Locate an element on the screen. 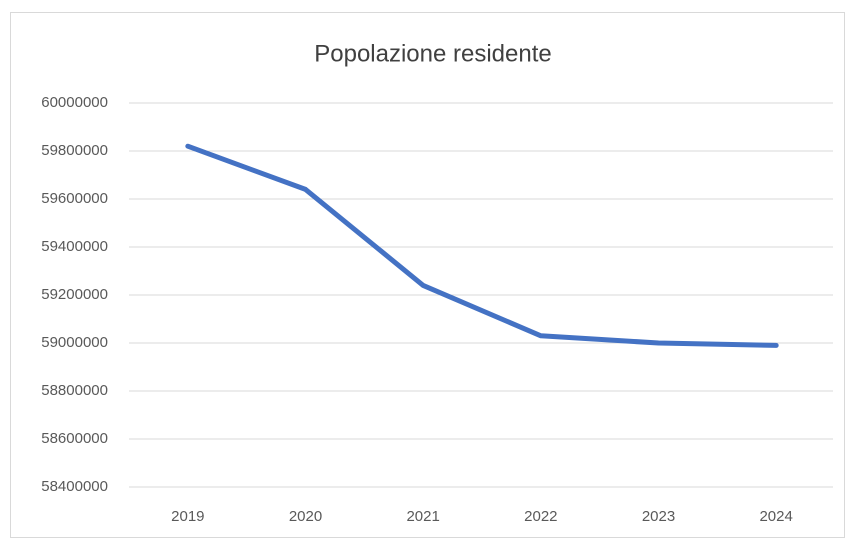  chart-title: Popolazione residente is located at coordinates (433, 53).